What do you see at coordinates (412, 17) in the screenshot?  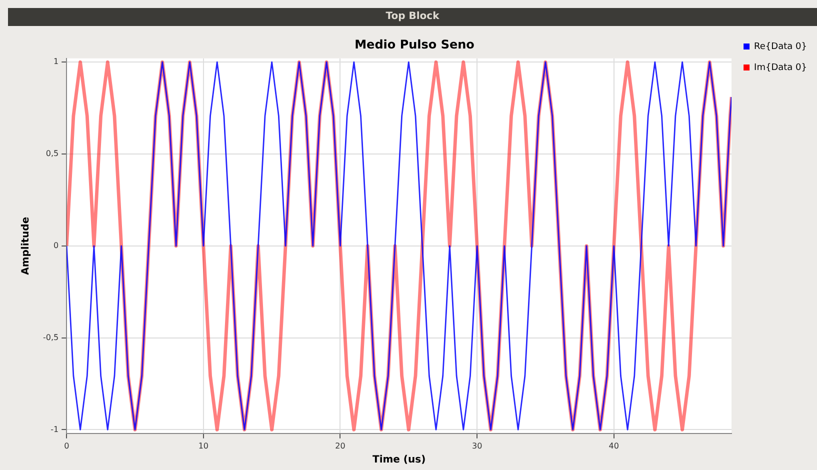 I see `text: Top Block` at bounding box center [412, 17].